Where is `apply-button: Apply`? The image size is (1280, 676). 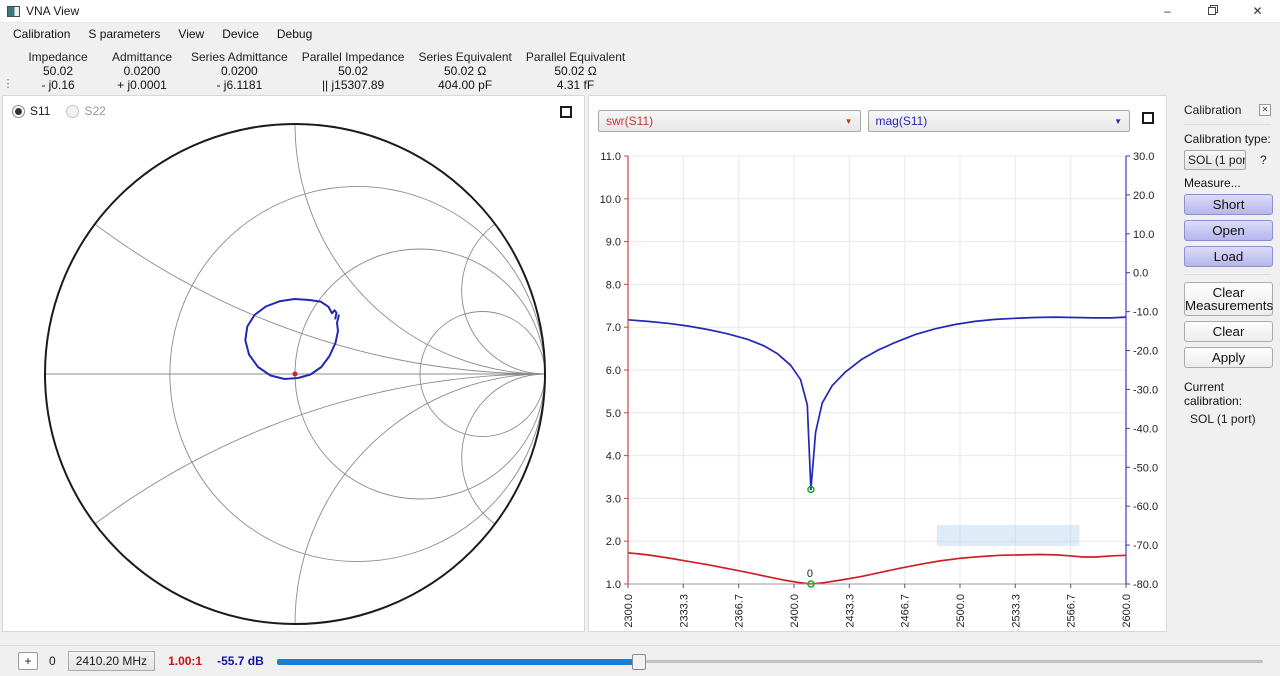 apply-button: Apply is located at coordinates (1228, 357).